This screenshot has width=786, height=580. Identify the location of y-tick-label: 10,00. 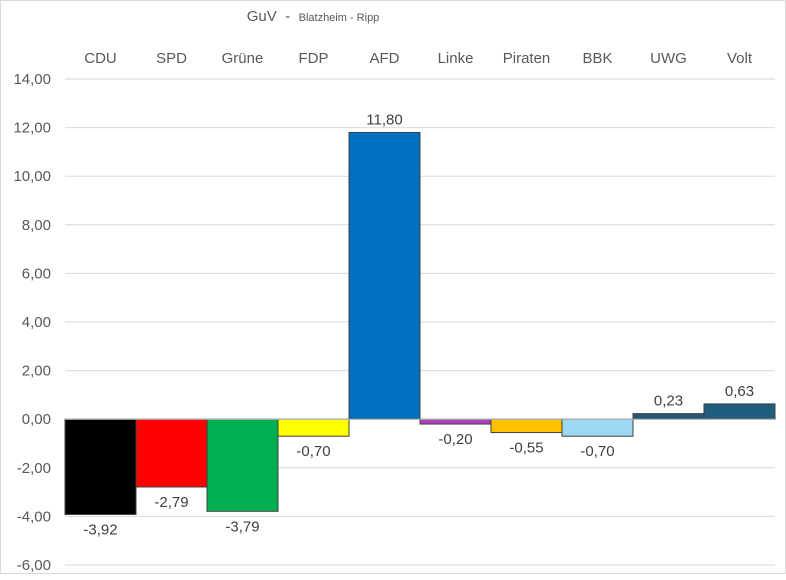
(32, 176).